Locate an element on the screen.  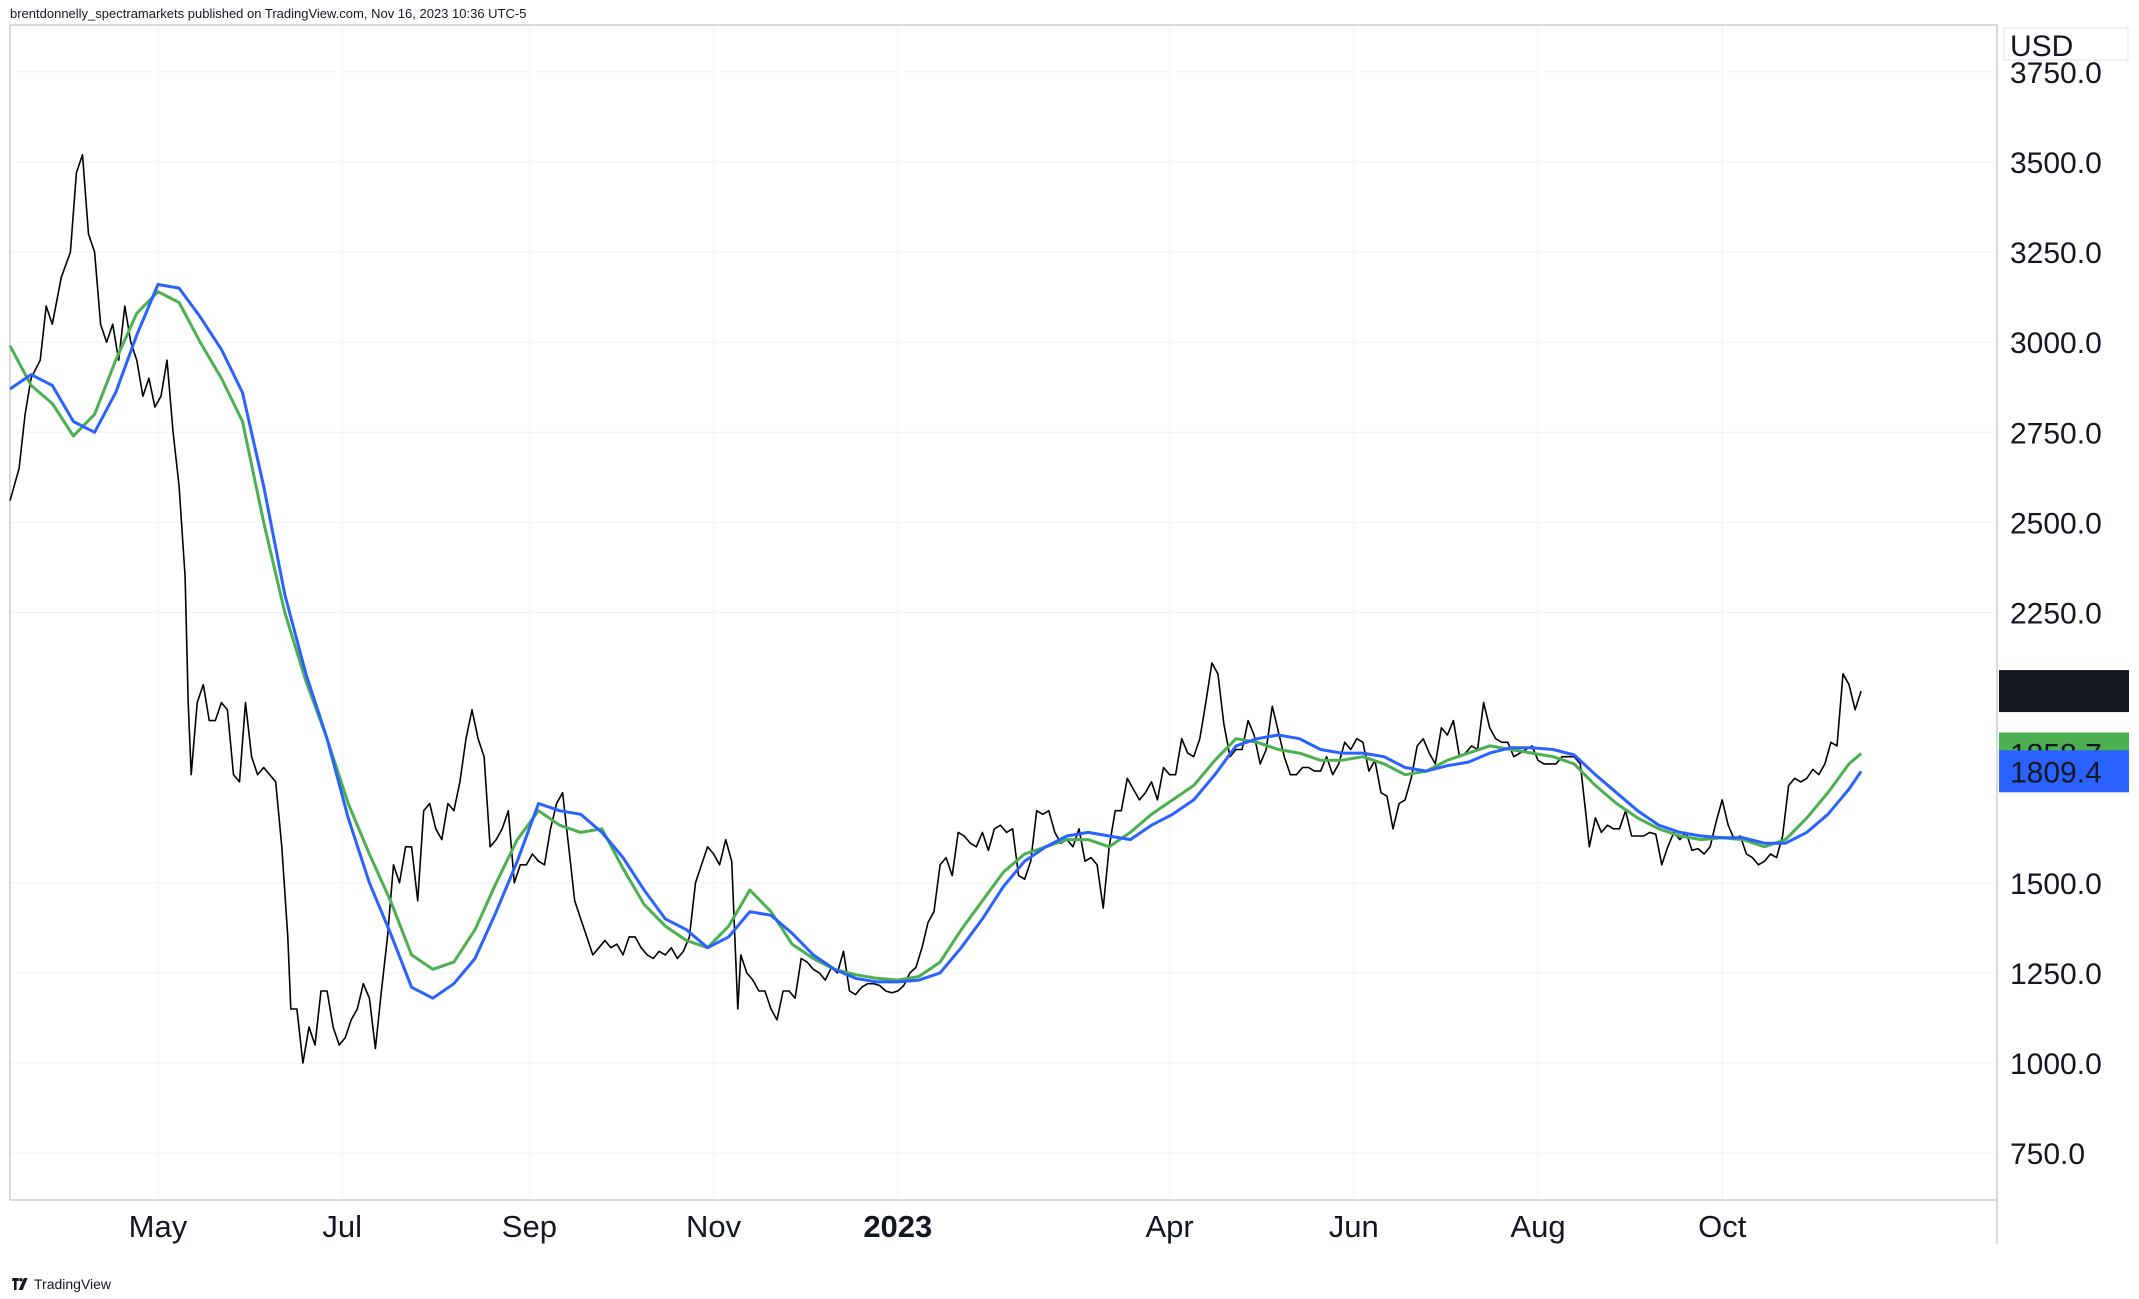
footer-brand: TradingView is located at coordinates (60, 1284).